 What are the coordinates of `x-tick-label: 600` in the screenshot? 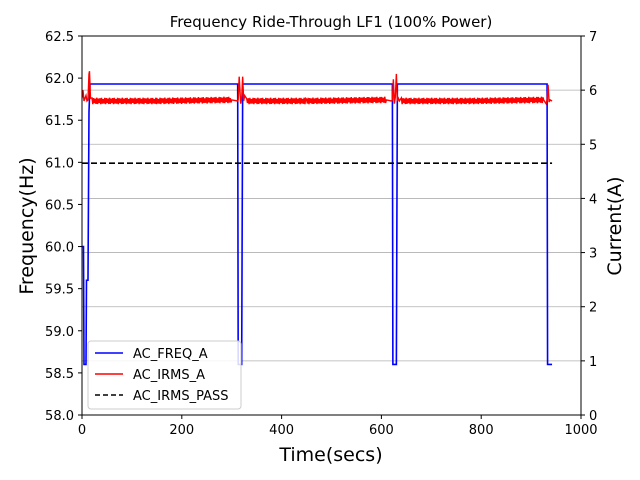 It's located at (381, 430).